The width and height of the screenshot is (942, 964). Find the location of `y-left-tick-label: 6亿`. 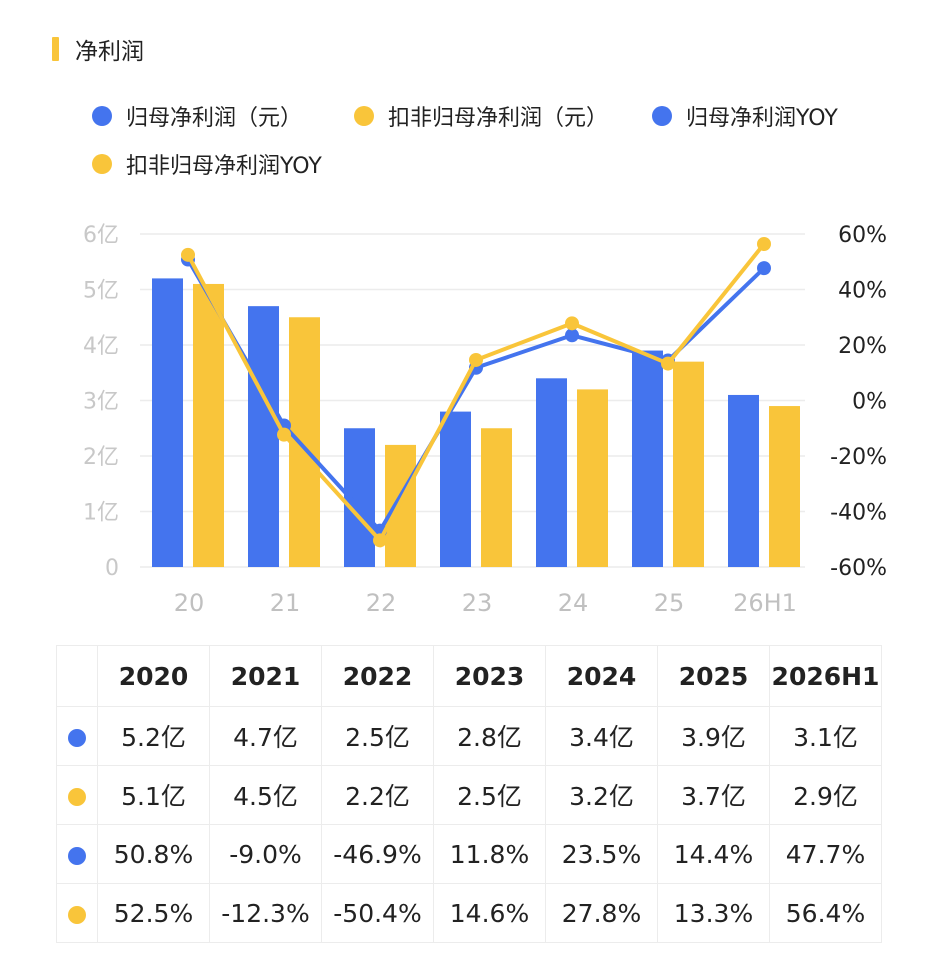

y-left-tick-label: 6亿 is located at coordinates (101, 235).